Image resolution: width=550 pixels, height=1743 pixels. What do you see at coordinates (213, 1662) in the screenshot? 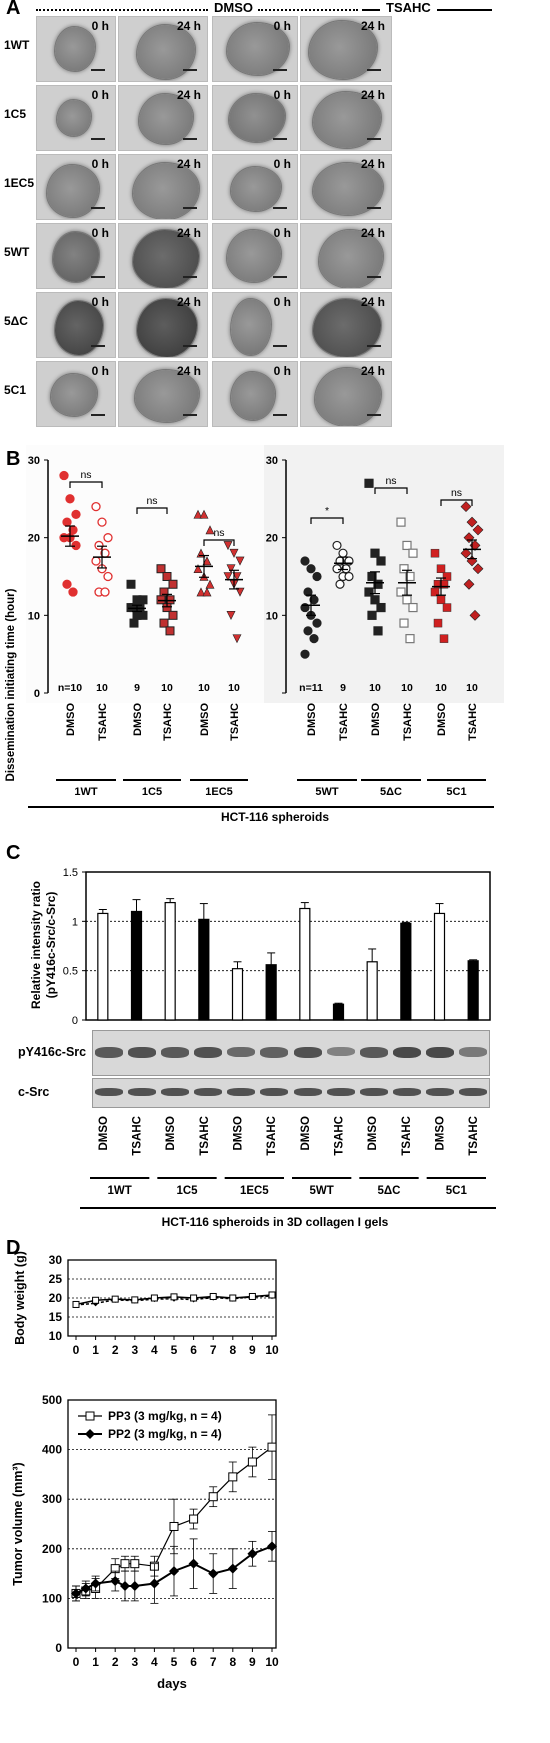
I see `x-tick-label: 7` at bounding box center [213, 1662].